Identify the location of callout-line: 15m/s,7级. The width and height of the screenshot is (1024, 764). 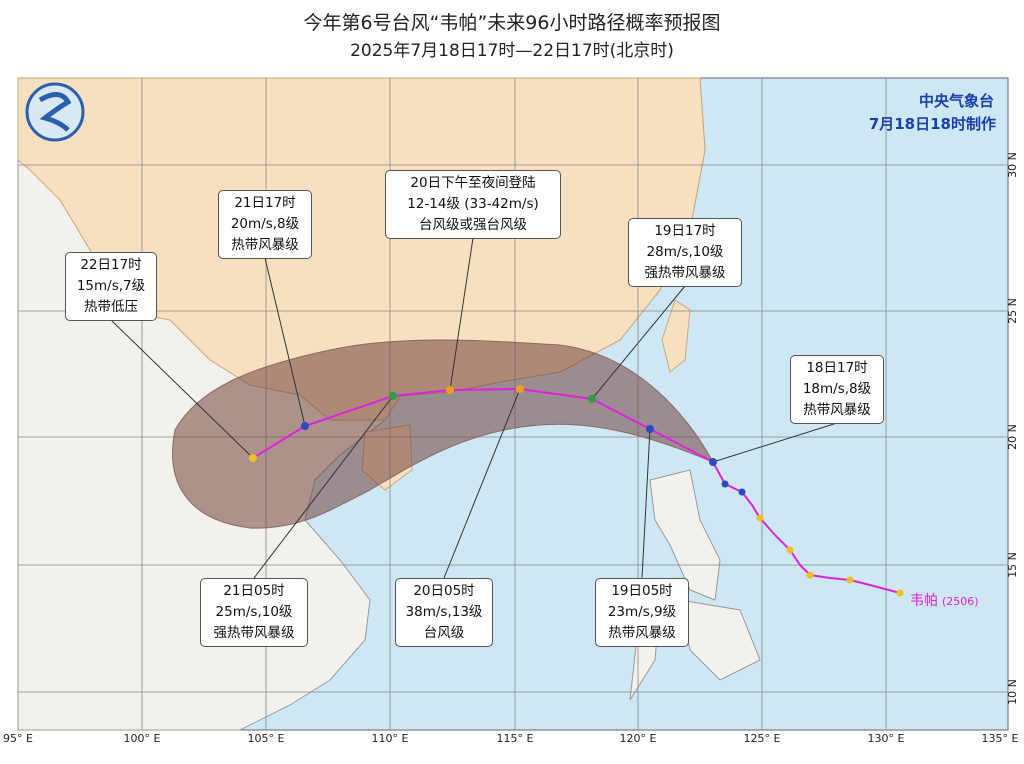
(111, 286).